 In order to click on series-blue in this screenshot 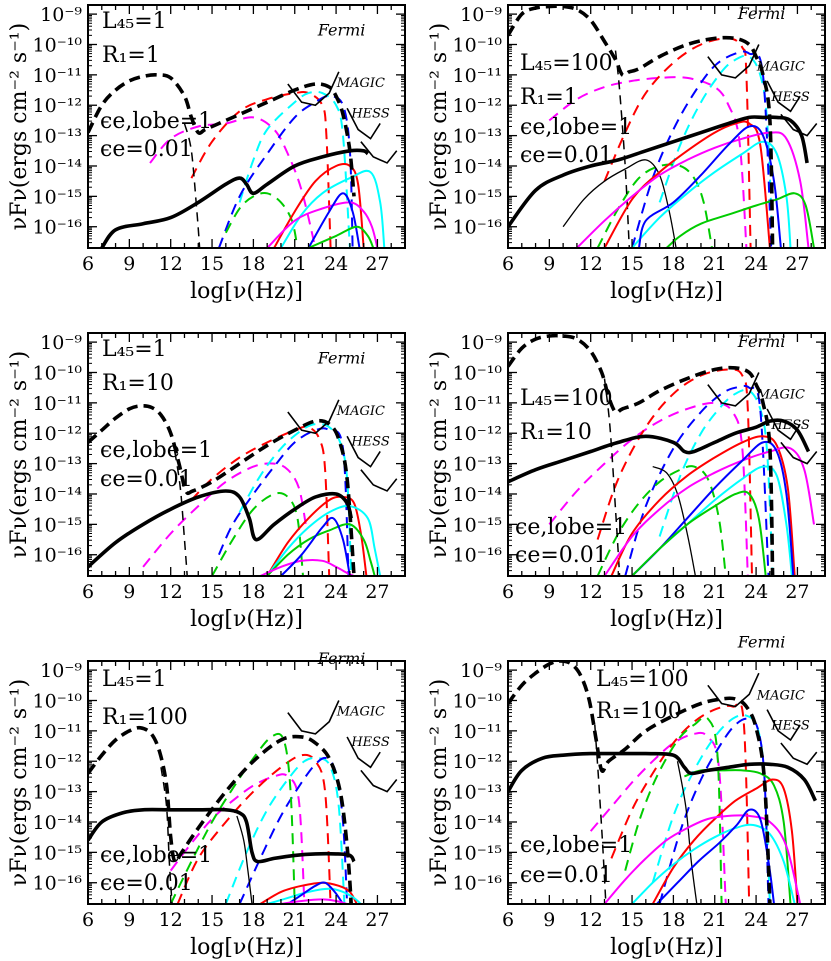, I will do `click(315, 546)`.